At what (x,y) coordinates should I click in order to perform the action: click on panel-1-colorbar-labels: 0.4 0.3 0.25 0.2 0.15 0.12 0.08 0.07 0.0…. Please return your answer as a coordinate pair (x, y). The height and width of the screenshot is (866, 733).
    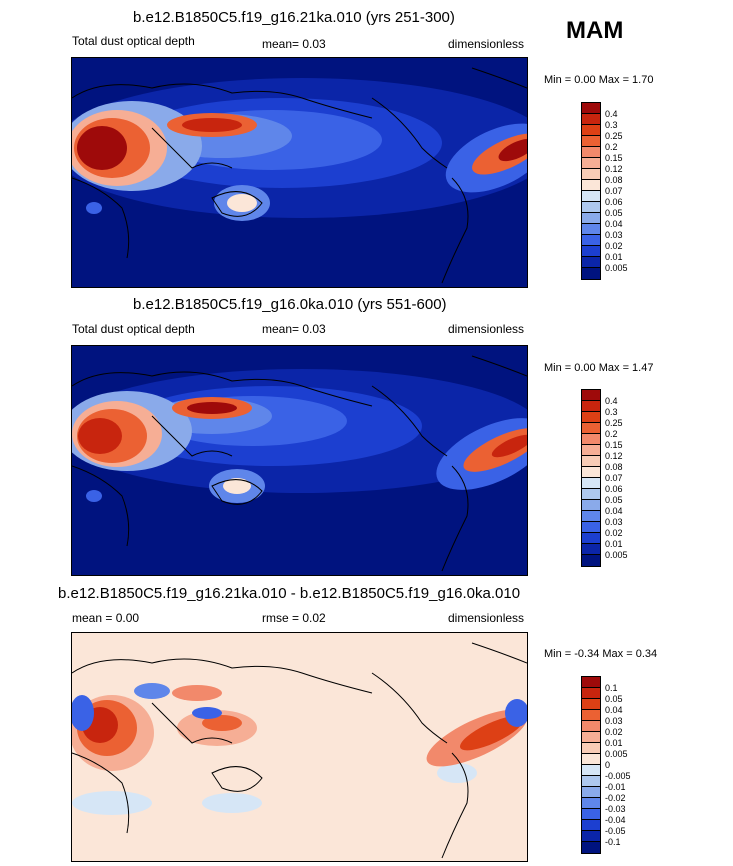
    Looking at the image, I should click on (625, 192).